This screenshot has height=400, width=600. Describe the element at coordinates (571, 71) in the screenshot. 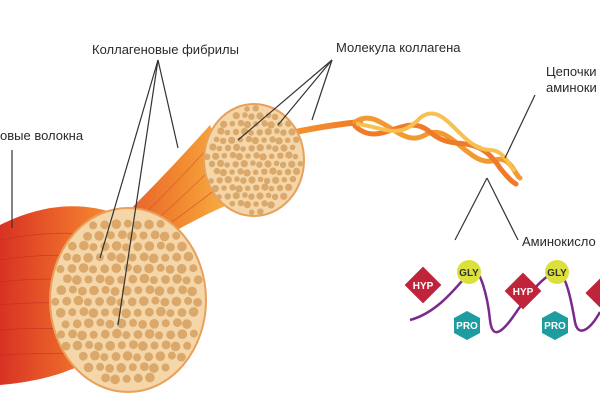

I see `label-amino-chains-line1: Цепочки` at that location.